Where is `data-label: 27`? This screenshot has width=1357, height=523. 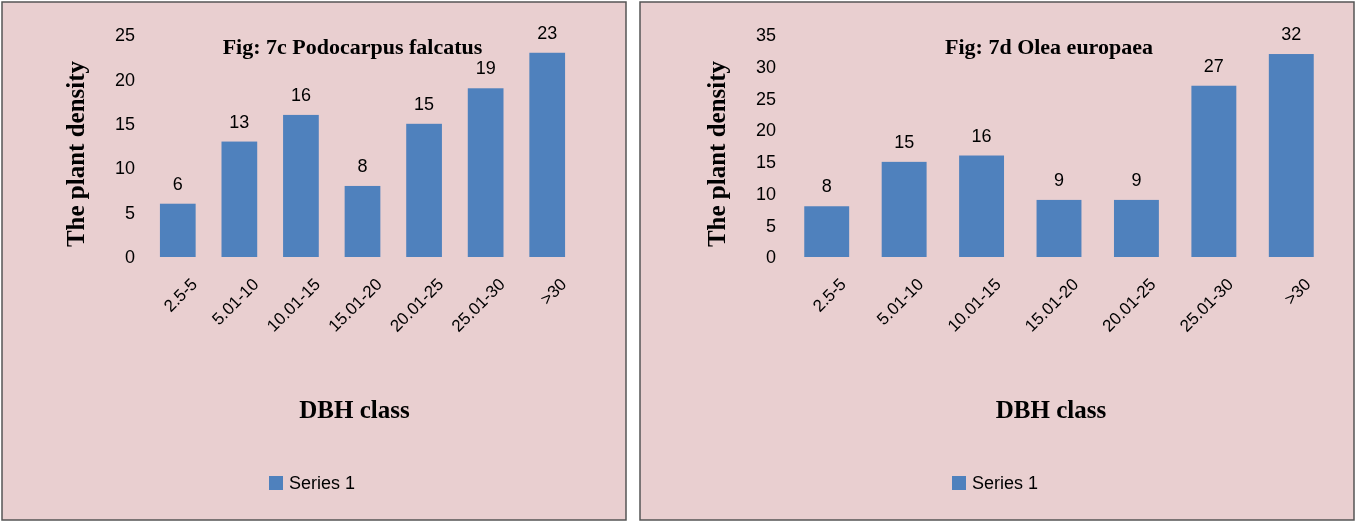
data-label: 27 is located at coordinates (1213, 65).